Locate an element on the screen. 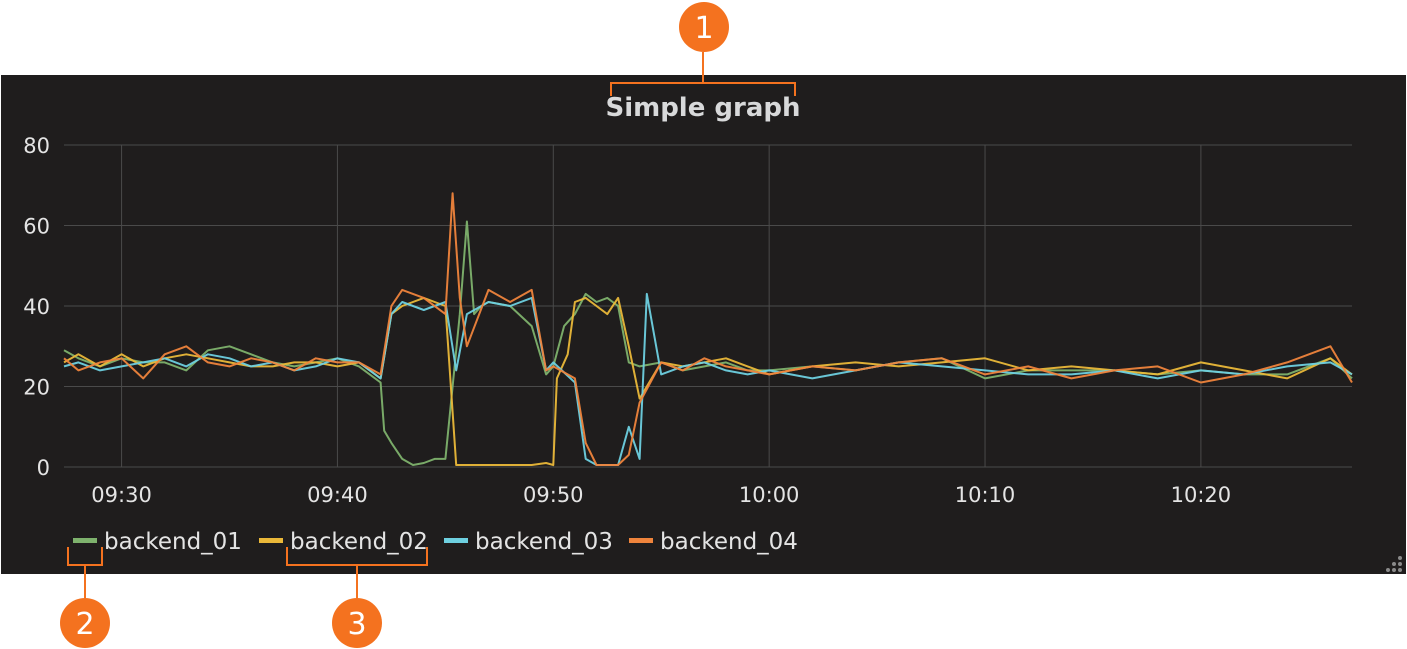 The height and width of the screenshot is (649, 1407). y-tick-label: 60 is located at coordinates (36, 227).